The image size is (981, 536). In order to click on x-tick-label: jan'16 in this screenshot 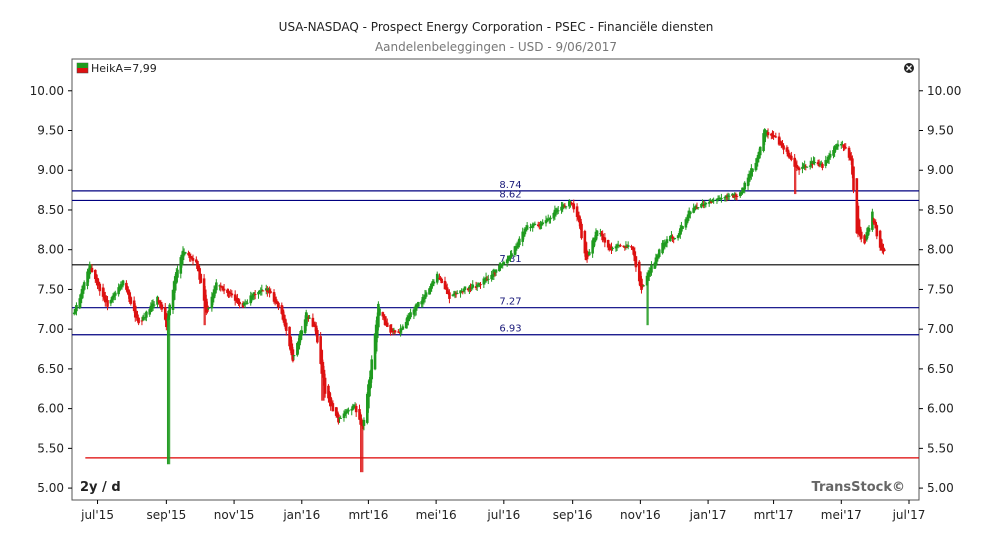, I will do `click(301, 515)`.